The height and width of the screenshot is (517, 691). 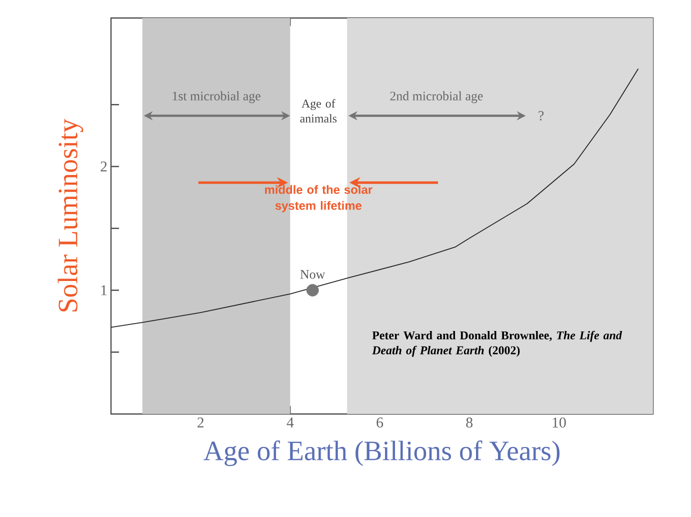 What do you see at coordinates (541, 115) in the screenshot?
I see `annotation: ?` at bounding box center [541, 115].